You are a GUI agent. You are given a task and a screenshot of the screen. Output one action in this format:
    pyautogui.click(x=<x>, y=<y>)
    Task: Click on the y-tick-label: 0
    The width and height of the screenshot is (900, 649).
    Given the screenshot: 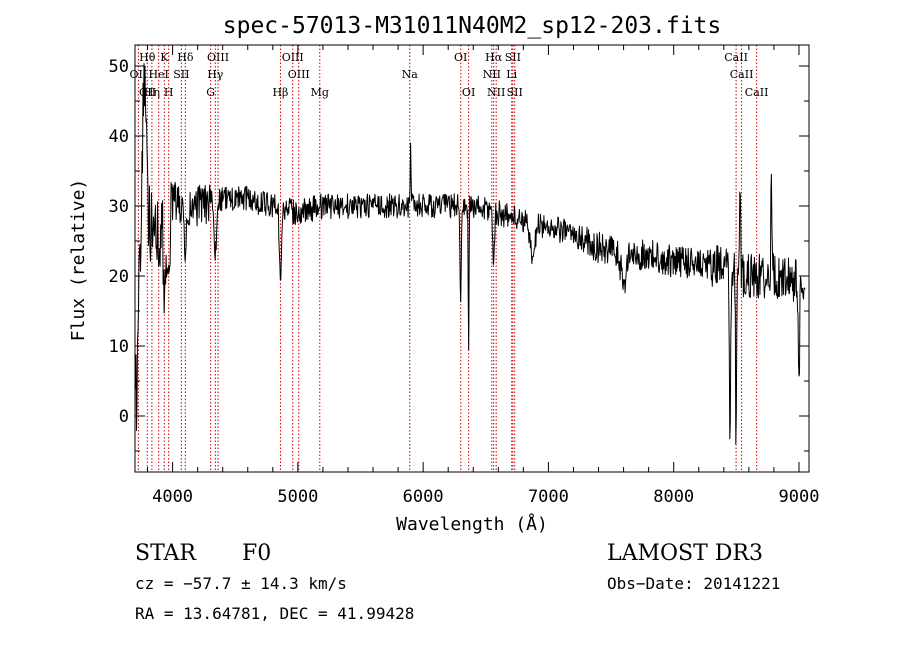 What is the action you would take?
    pyautogui.click(x=124, y=417)
    